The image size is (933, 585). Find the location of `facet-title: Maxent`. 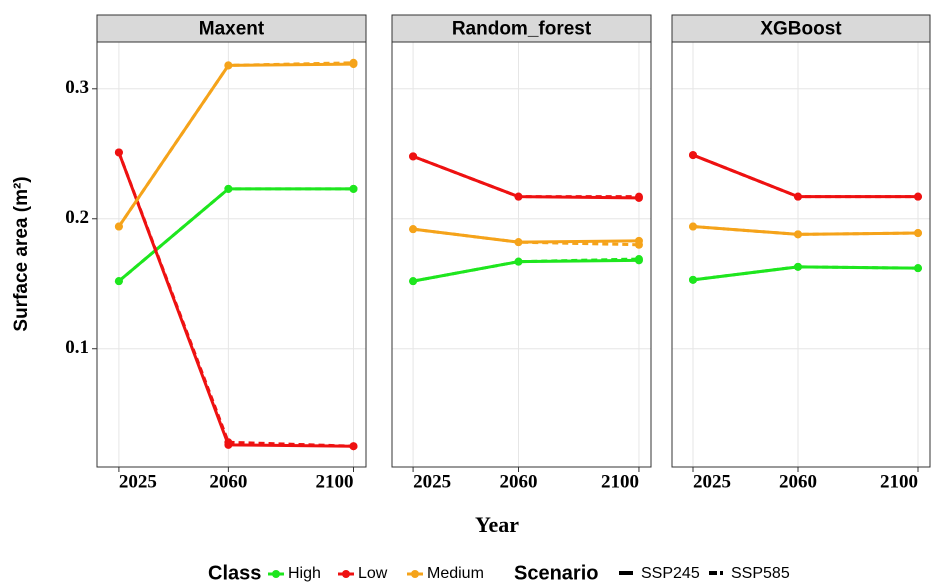

facet-title: Maxent is located at coordinates (232, 29).